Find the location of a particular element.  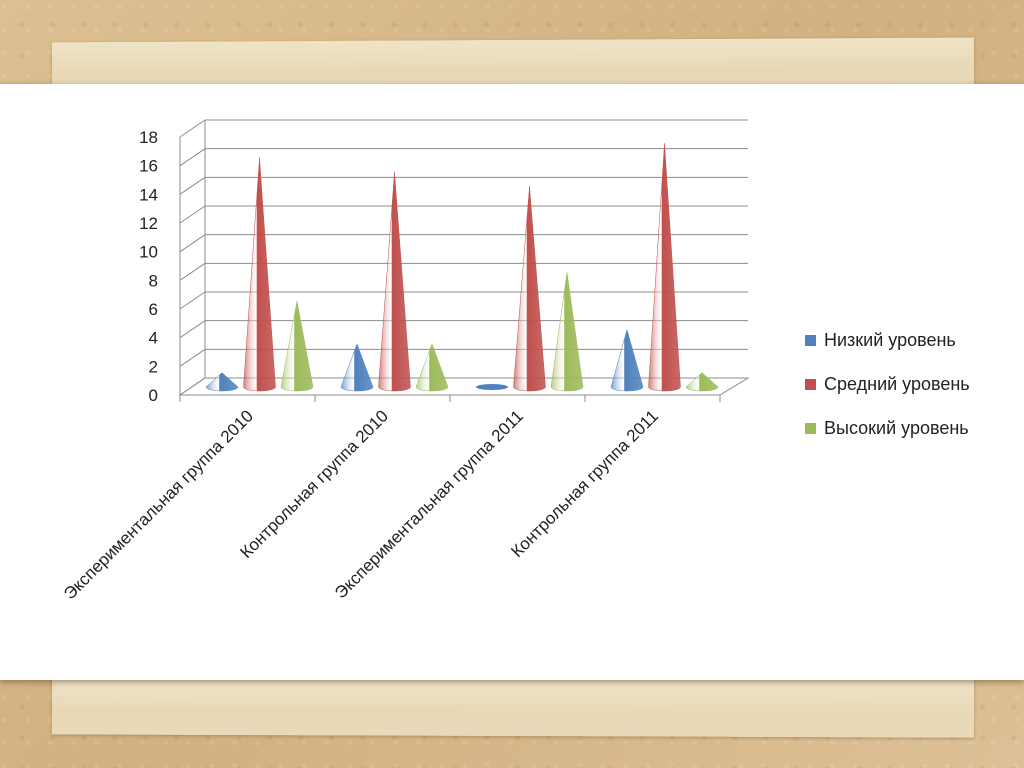

x-category-label: Контрольная группа 2010 is located at coordinates (315, 484).